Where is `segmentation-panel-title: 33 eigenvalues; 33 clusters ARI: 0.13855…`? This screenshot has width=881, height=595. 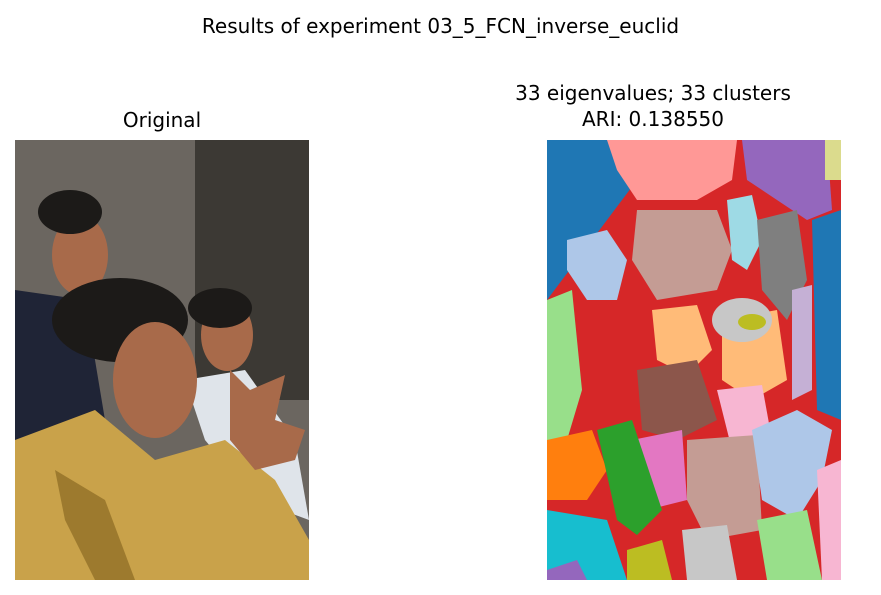
segmentation-panel-title: 33 eigenvalues; 33 clusters ARI: 0.13855… is located at coordinates (653, 106).